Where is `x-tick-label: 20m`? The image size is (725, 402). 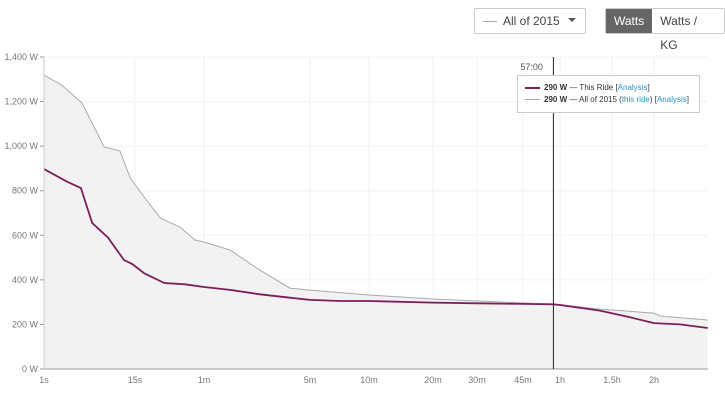
x-tick-label: 20m is located at coordinates (433, 380).